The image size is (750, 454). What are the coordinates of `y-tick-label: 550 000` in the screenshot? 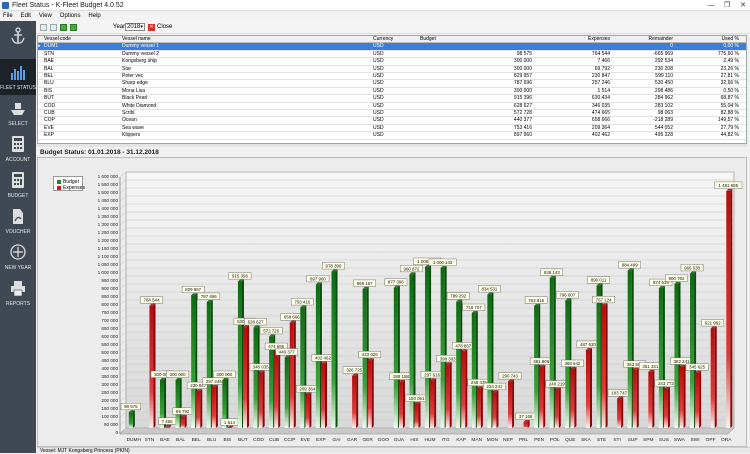 It's located at (109, 344).